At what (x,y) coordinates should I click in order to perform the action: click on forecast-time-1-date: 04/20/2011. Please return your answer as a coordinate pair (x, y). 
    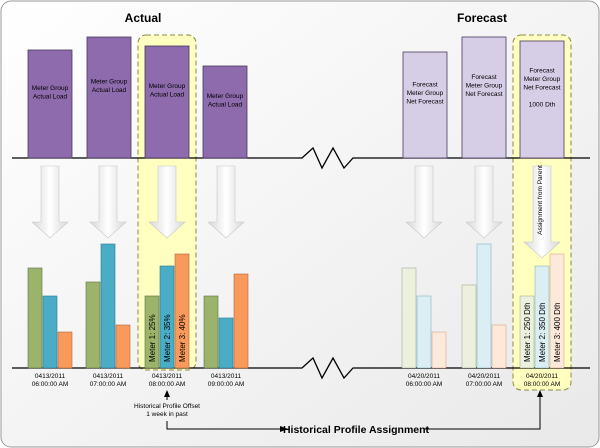
    Looking at the image, I should click on (424, 376).